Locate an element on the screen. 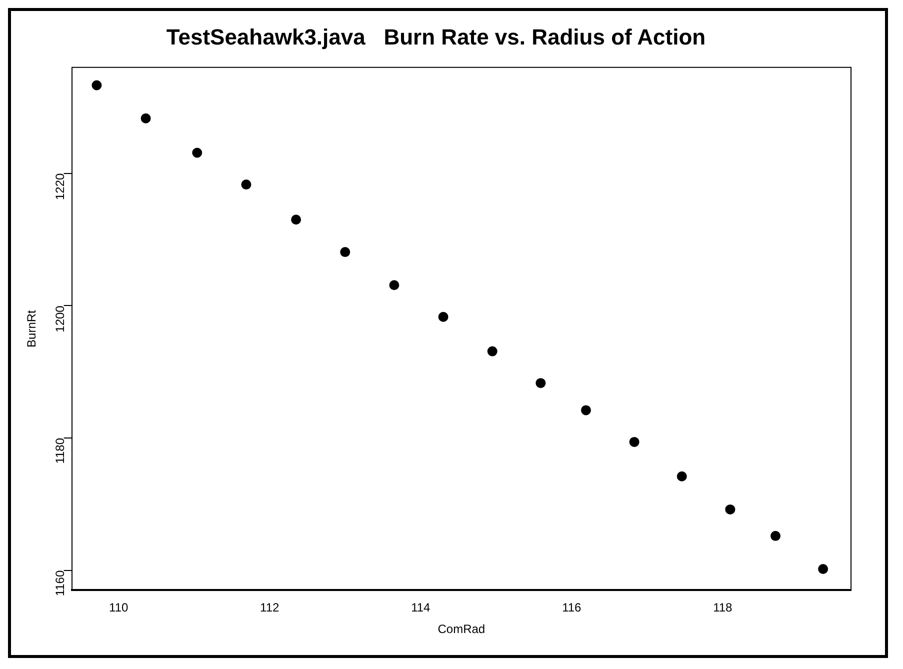 The height and width of the screenshot is (669, 903). y-tick-label: 1200 is located at coordinates (60, 318).